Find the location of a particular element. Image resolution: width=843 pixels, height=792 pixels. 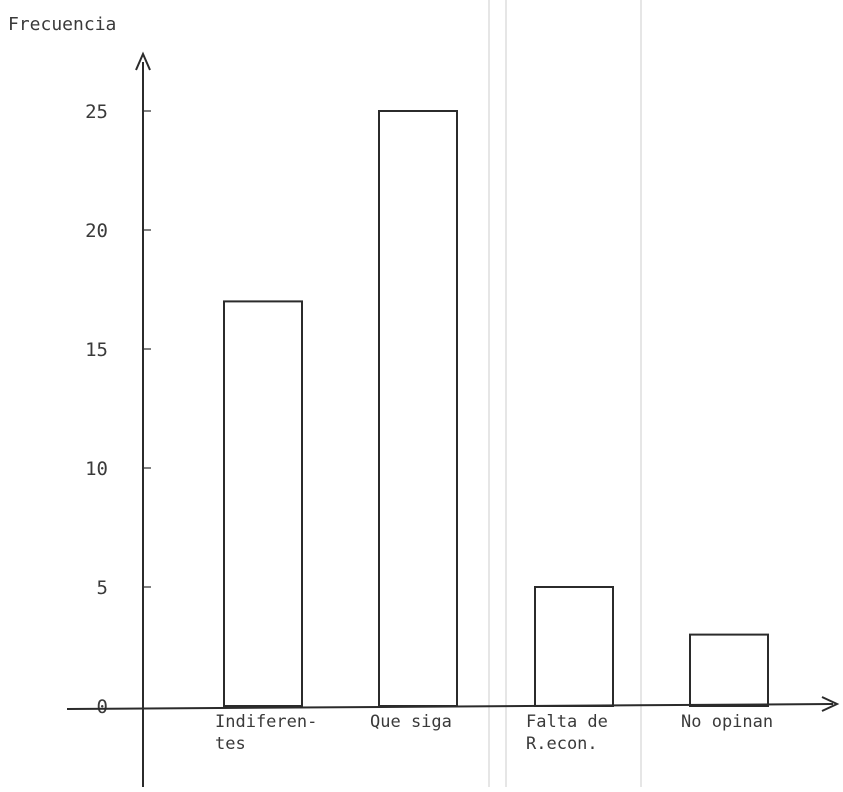

y-tick-label: 20 is located at coordinates (96, 231).